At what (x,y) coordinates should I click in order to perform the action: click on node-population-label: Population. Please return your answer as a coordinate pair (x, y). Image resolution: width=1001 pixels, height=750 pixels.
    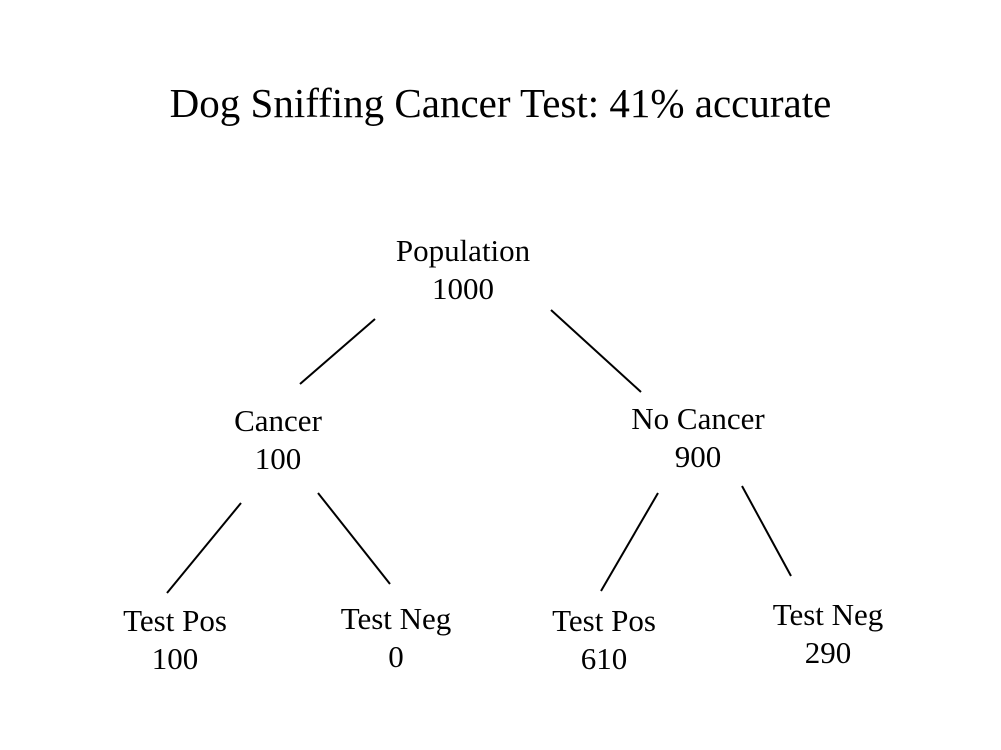
    Looking at the image, I should click on (463, 250).